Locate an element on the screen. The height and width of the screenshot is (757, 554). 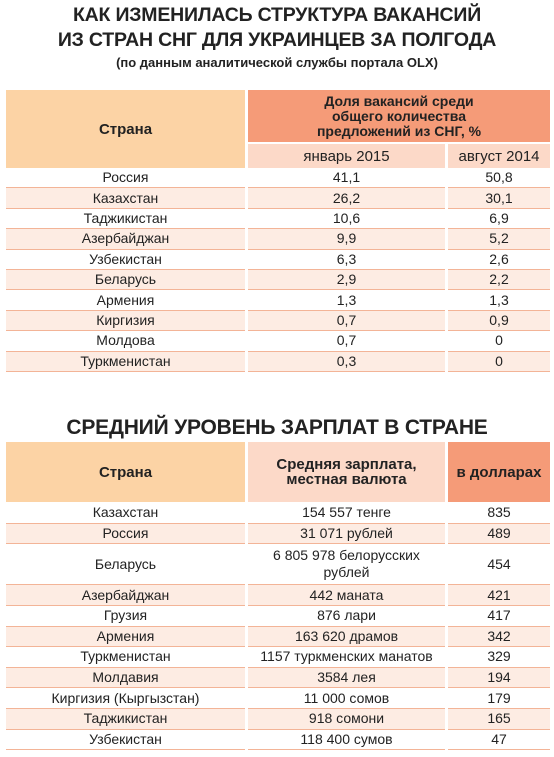
table-cell: Грузия is located at coordinates (125, 616).